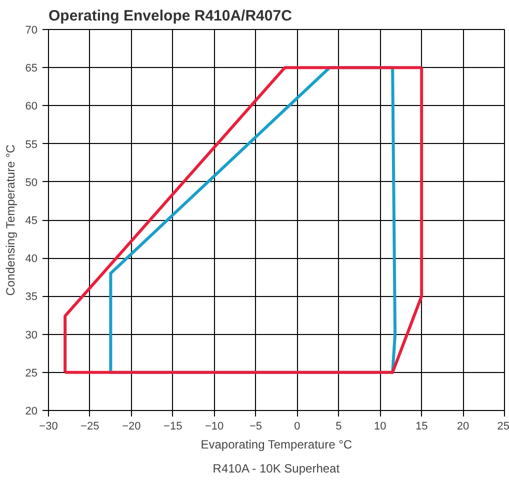 This screenshot has height=480, width=509. I want to click on x-tick-label: −10, so click(214, 426).